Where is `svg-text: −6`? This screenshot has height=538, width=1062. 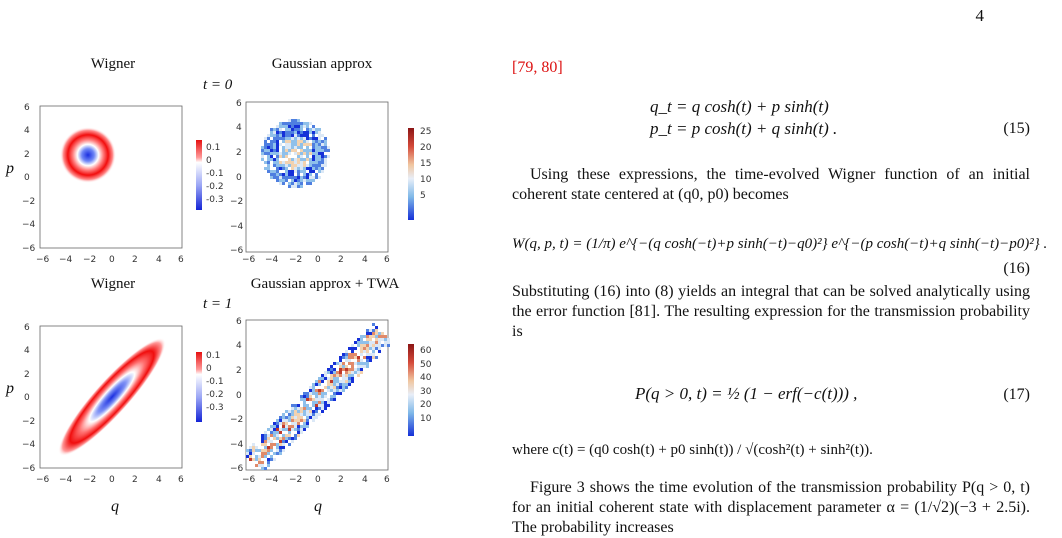
svg-text: −6 is located at coordinates (29, 249).